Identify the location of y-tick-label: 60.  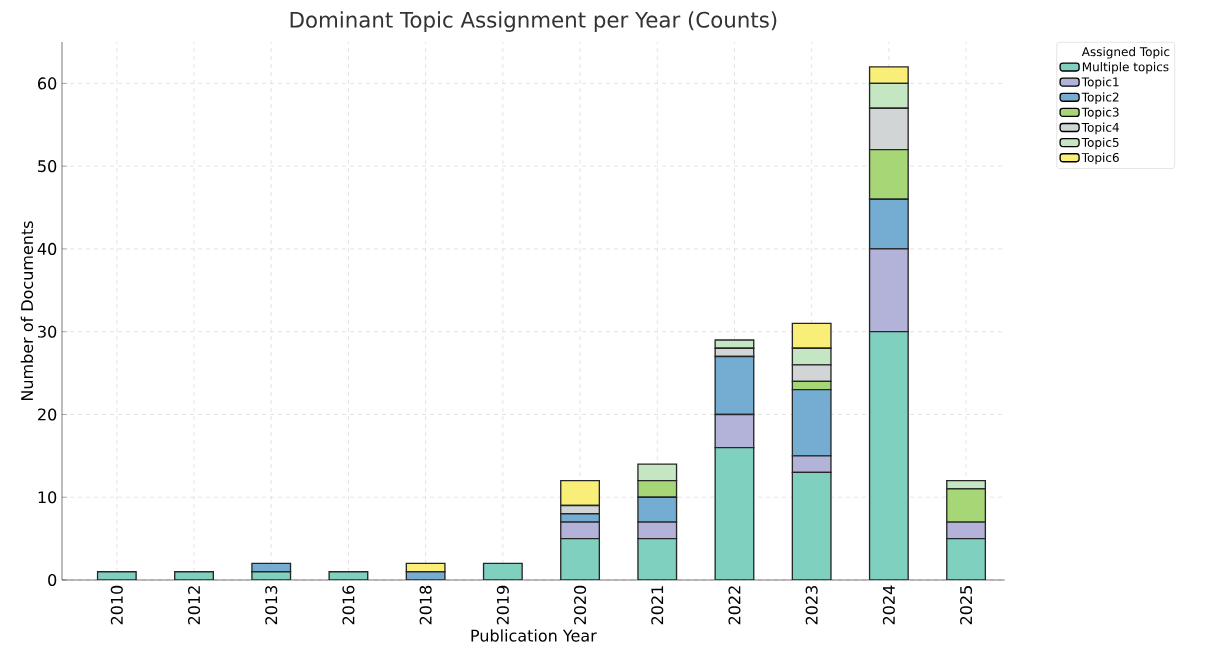
(47, 83).